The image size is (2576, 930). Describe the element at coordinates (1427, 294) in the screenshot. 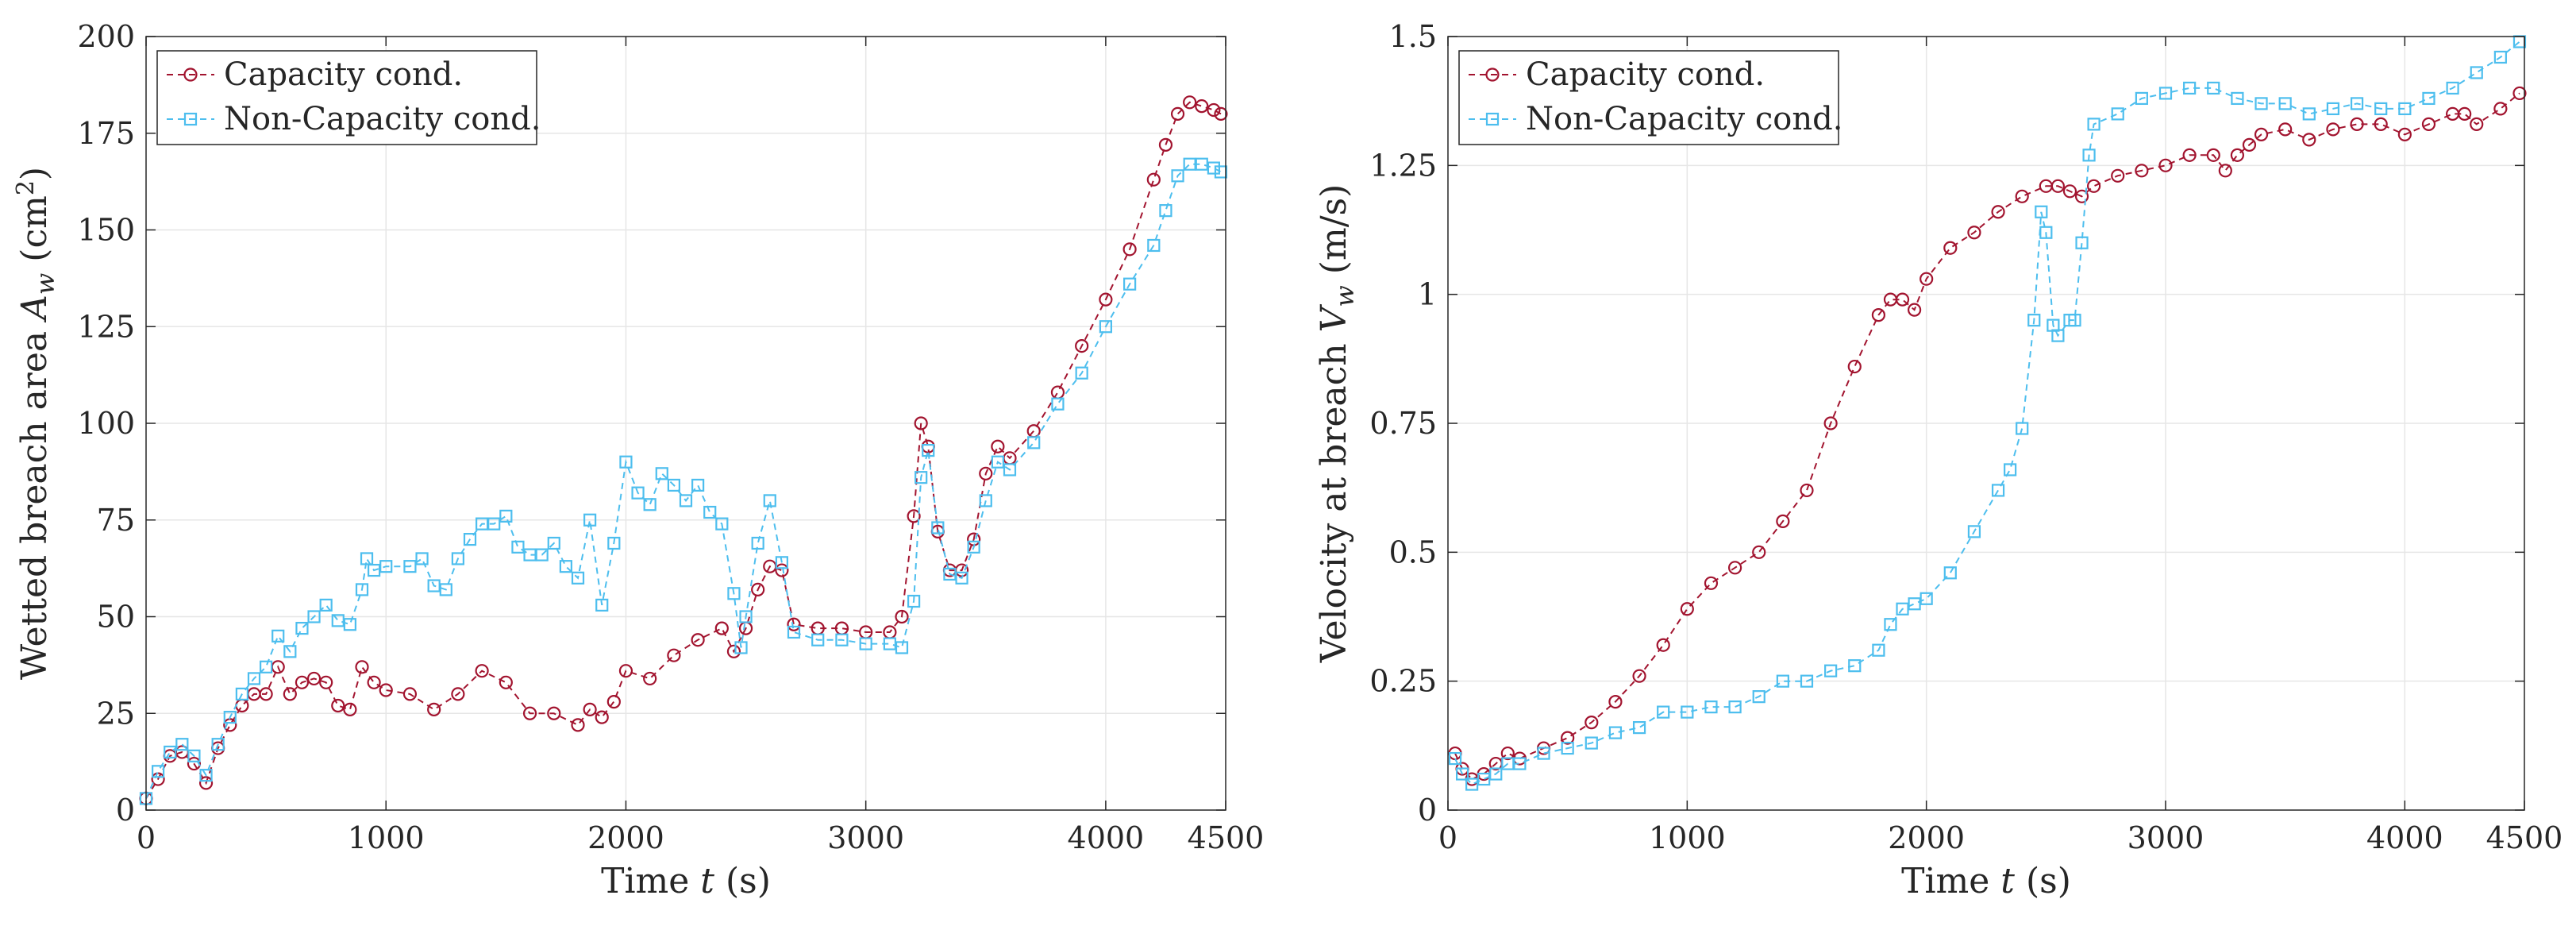

I see `y-tick-label: 1` at that location.